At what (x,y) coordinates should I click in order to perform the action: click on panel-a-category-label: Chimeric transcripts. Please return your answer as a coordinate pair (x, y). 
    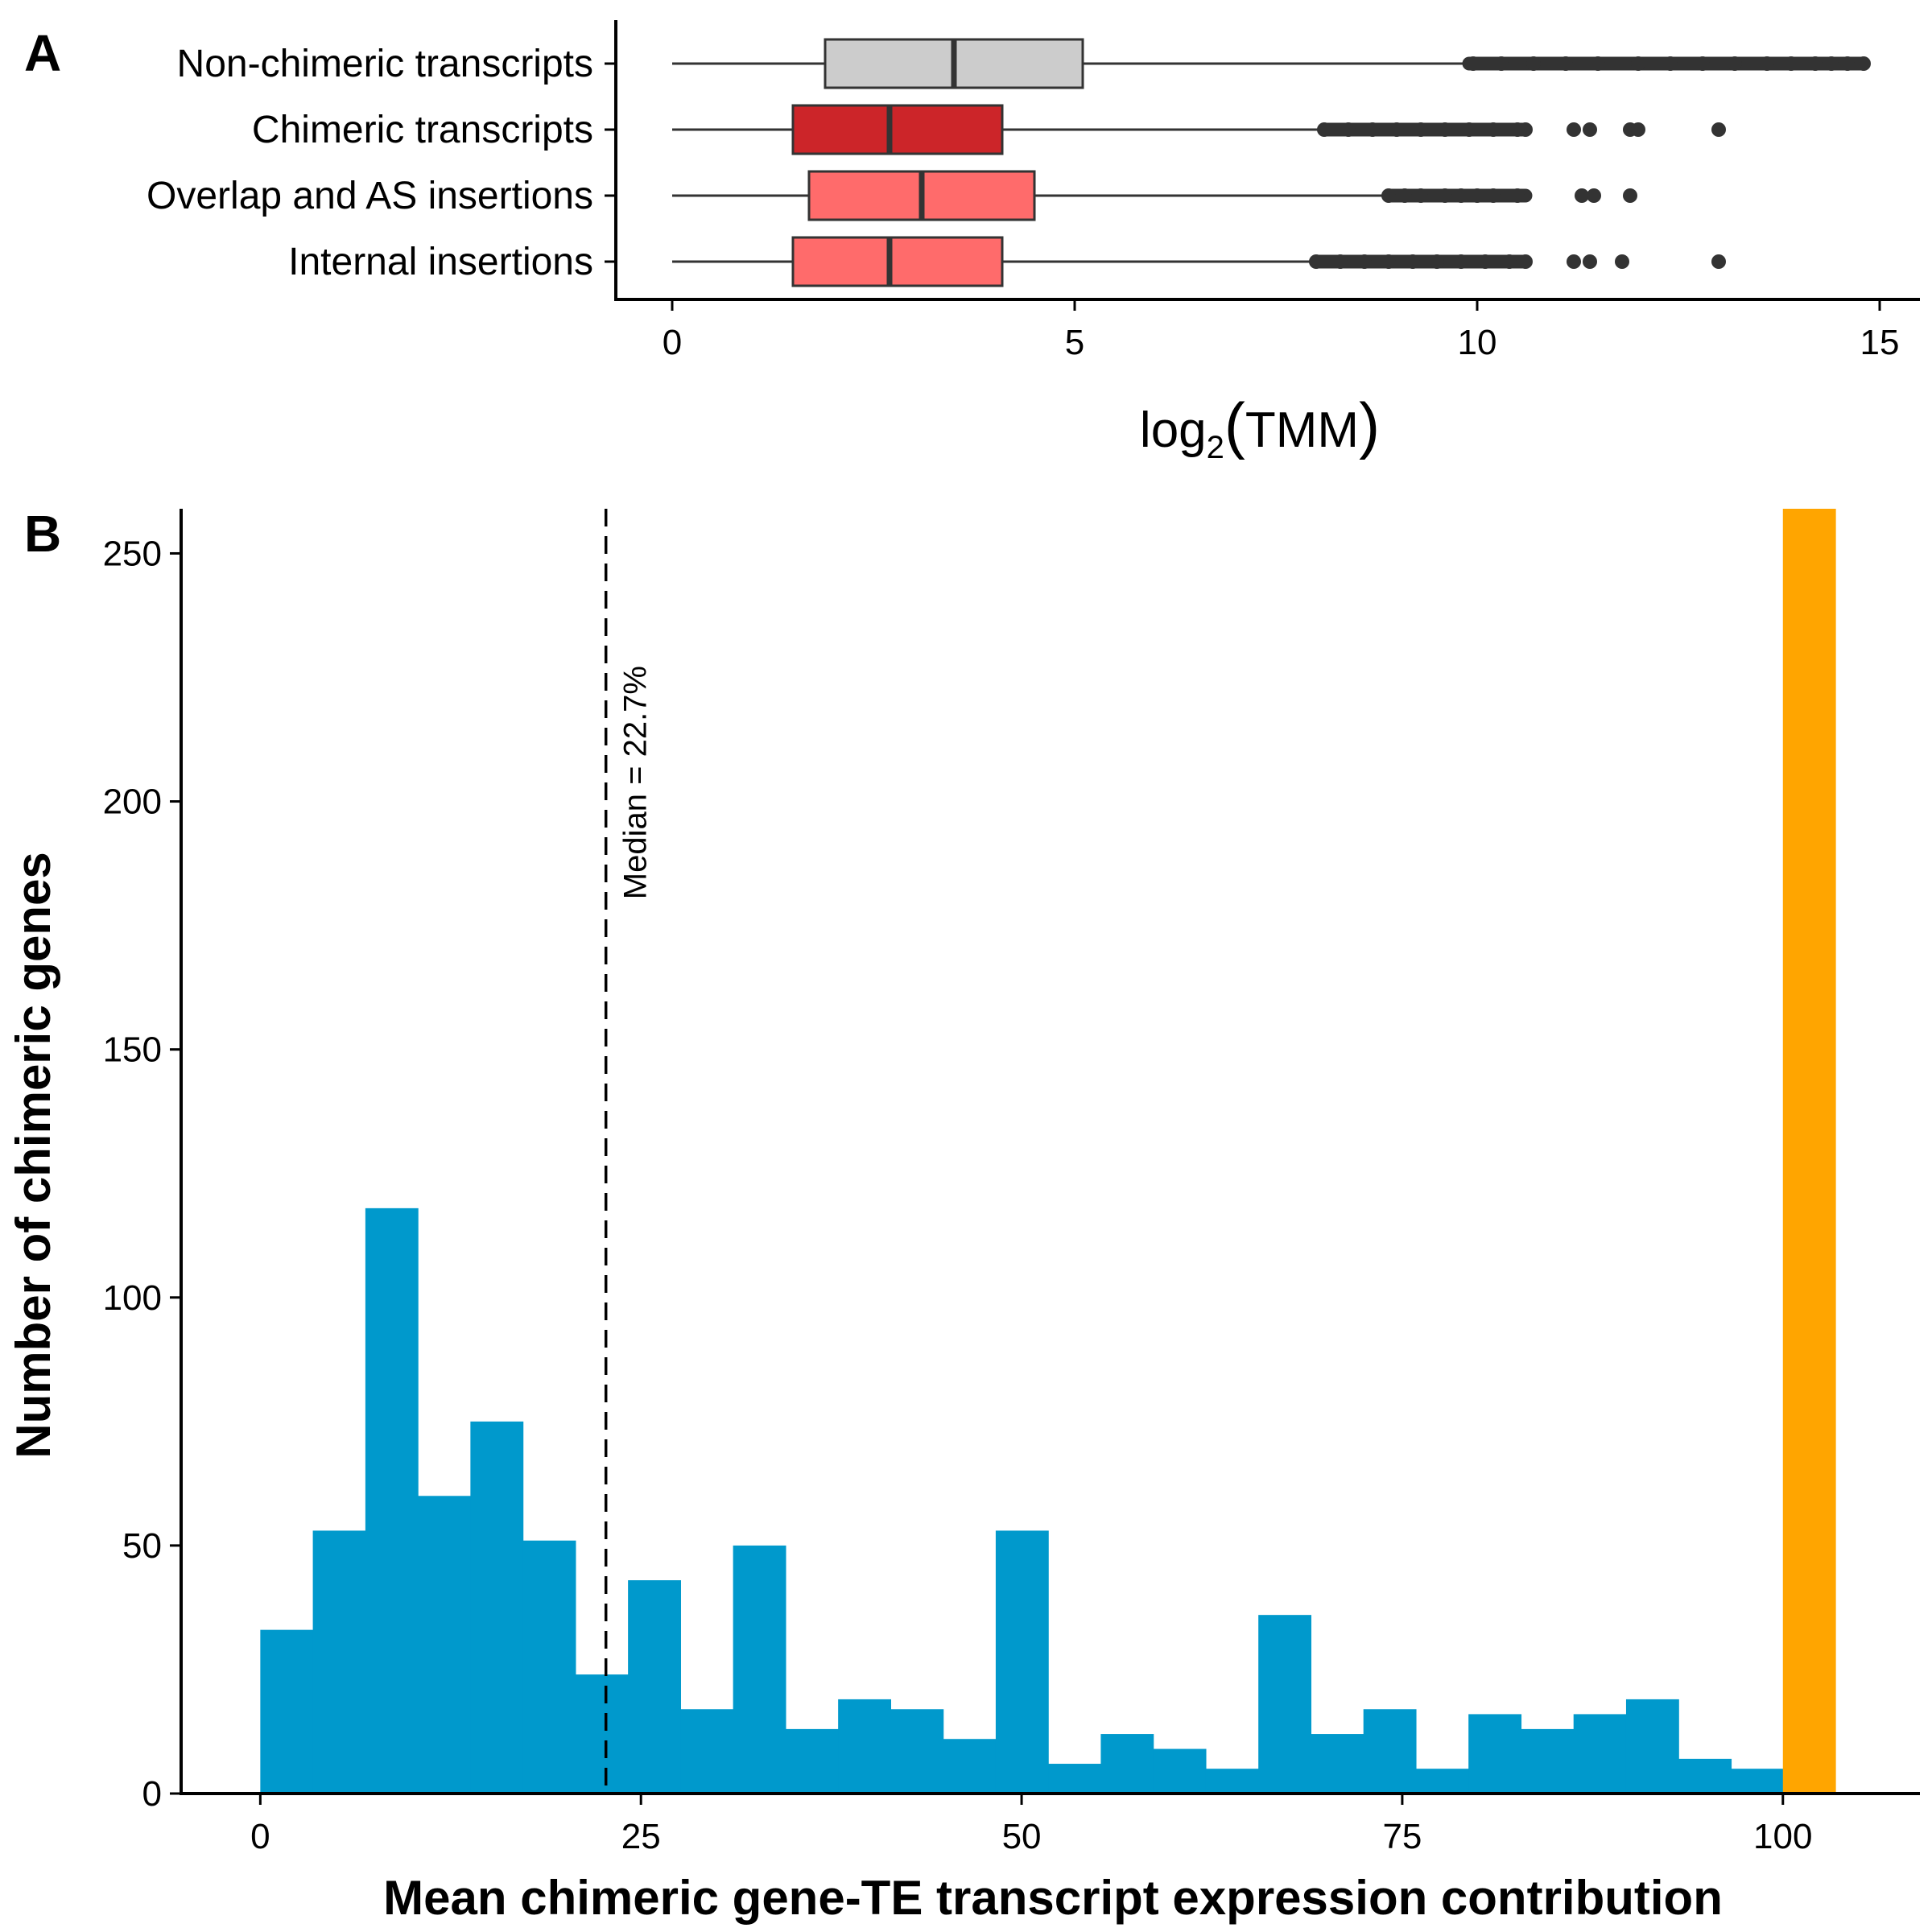
    Looking at the image, I should click on (422, 130).